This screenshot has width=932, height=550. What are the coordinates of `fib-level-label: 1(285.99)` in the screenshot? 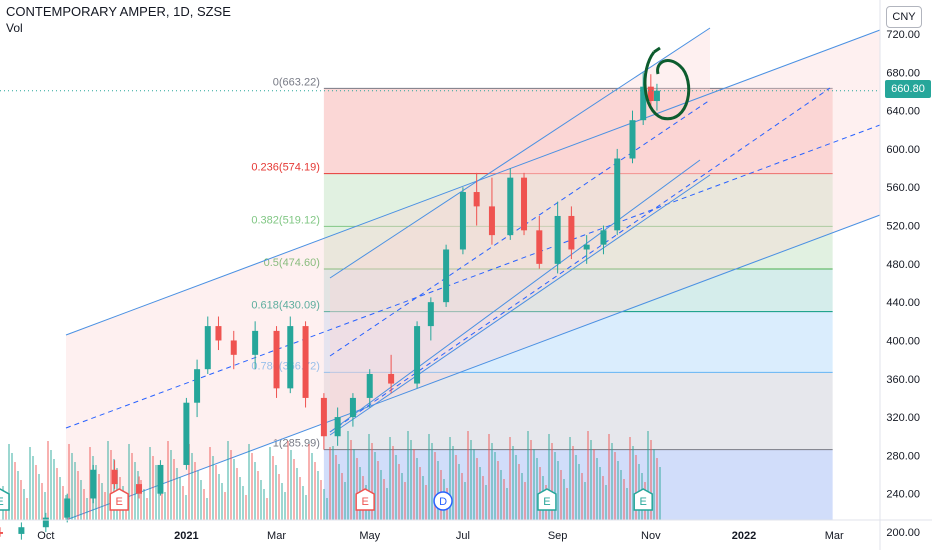 It's located at (296, 444).